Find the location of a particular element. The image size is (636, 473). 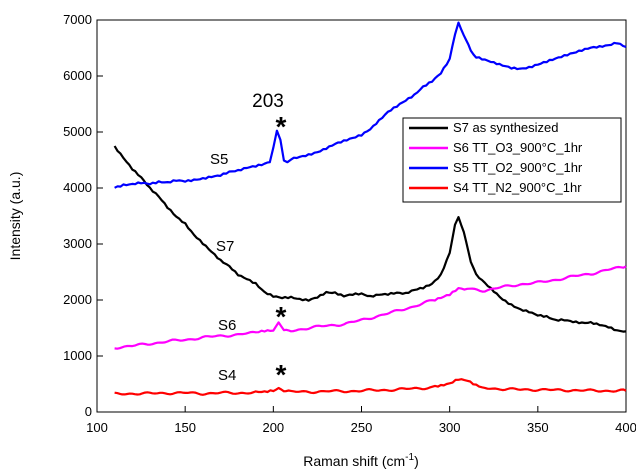

x-tick-label: 100 is located at coordinates (97, 427).